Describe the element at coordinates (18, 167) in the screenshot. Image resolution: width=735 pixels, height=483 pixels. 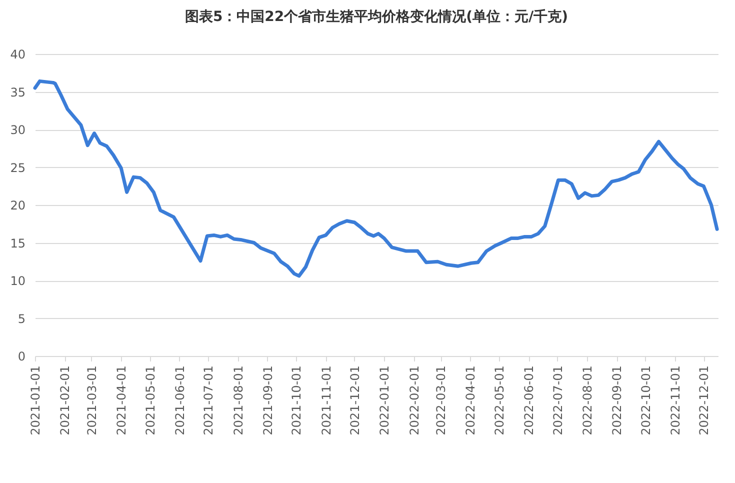
I see `y-tick-label: 25` at that location.